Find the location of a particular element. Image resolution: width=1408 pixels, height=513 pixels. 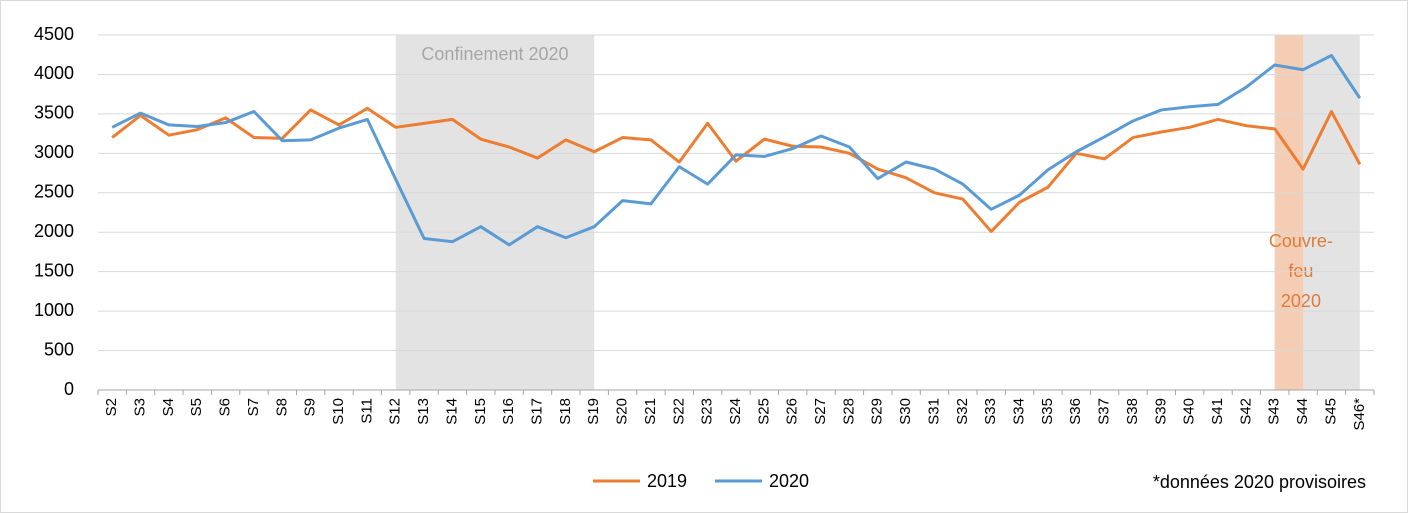

x-tick-label: S8 is located at coordinates (281, 407).